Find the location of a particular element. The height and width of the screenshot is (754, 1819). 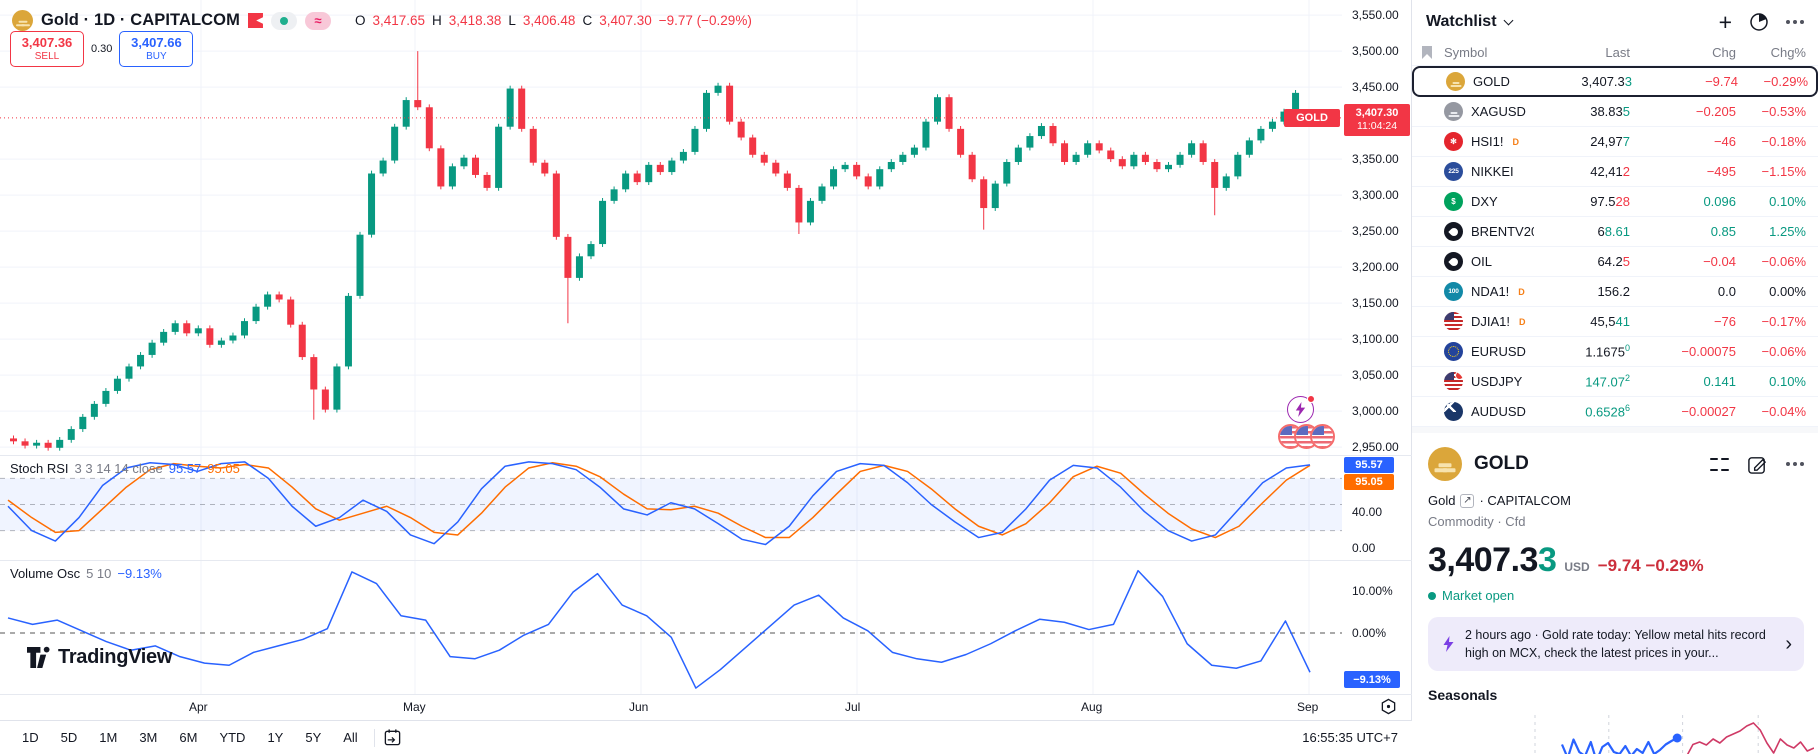

watchlist-row: BRENTV2025 68.61 0.85 1.25% is located at coordinates (1615, 232).